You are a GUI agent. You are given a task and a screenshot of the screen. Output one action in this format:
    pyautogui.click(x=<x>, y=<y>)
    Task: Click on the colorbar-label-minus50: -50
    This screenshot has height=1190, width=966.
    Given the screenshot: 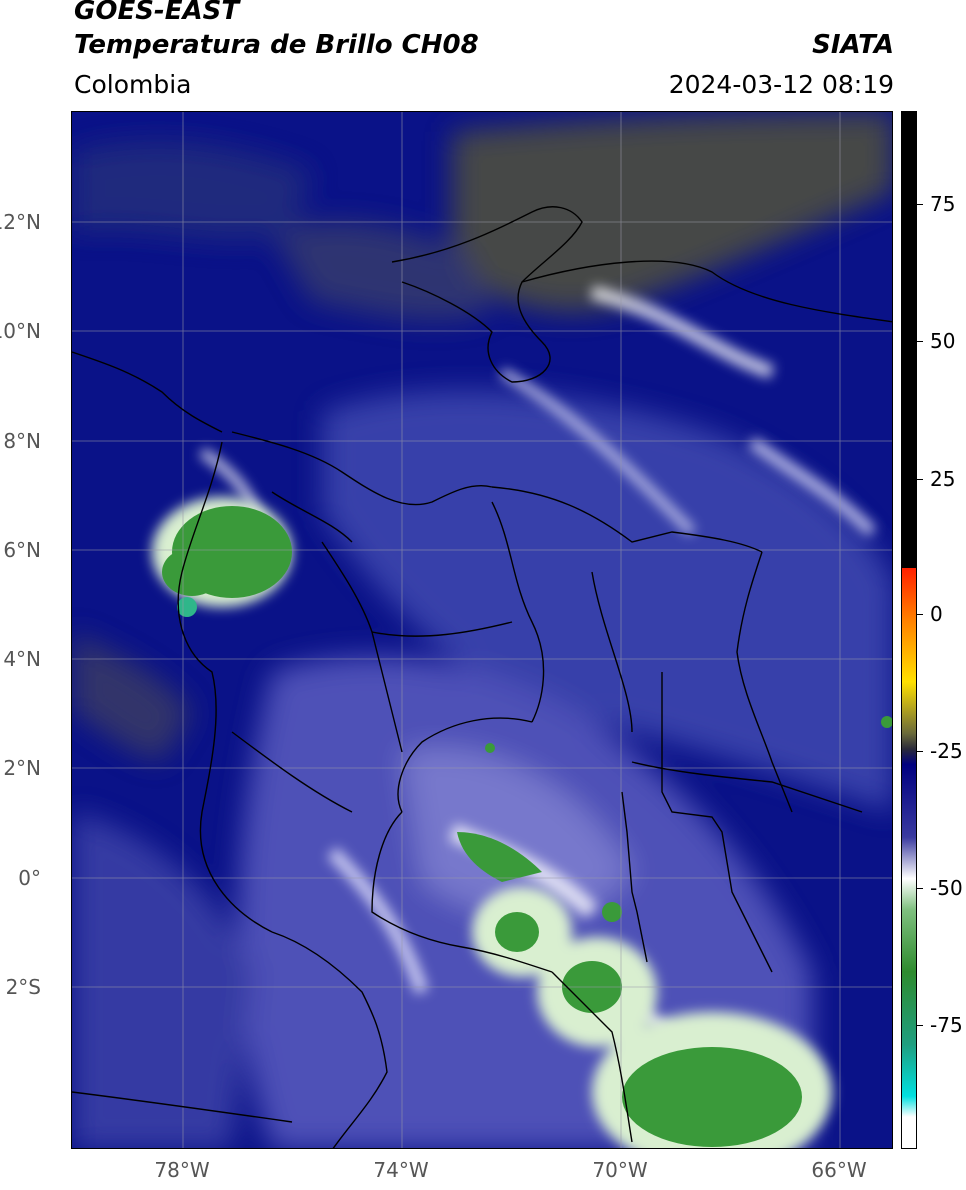 What is the action you would take?
    pyautogui.click(x=946, y=888)
    